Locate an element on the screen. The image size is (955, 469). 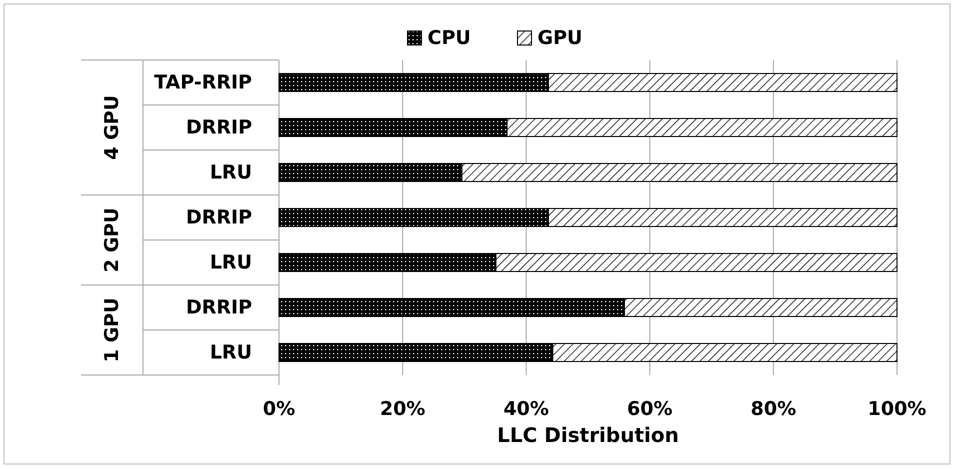
x-tick-label: 0% is located at coordinates (279, 409).